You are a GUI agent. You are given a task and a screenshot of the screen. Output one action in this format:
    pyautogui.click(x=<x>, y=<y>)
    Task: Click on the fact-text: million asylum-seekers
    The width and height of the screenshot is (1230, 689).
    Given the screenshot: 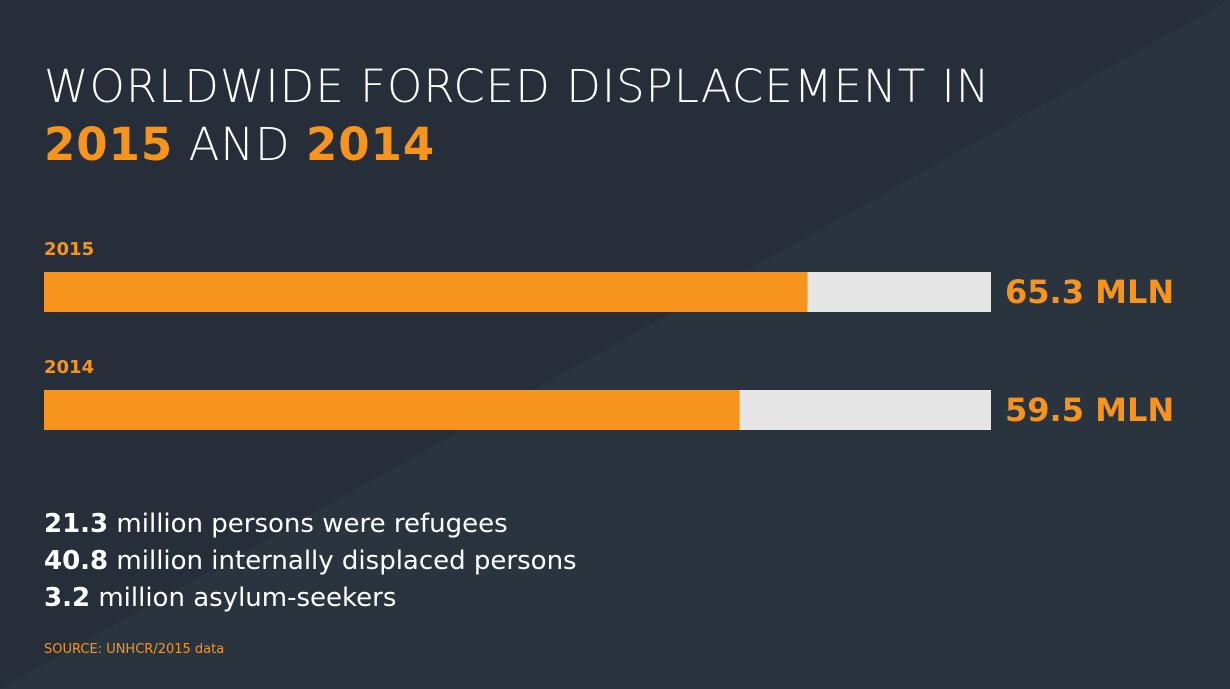 What is the action you would take?
    pyautogui.click(x=247, y=598)
    